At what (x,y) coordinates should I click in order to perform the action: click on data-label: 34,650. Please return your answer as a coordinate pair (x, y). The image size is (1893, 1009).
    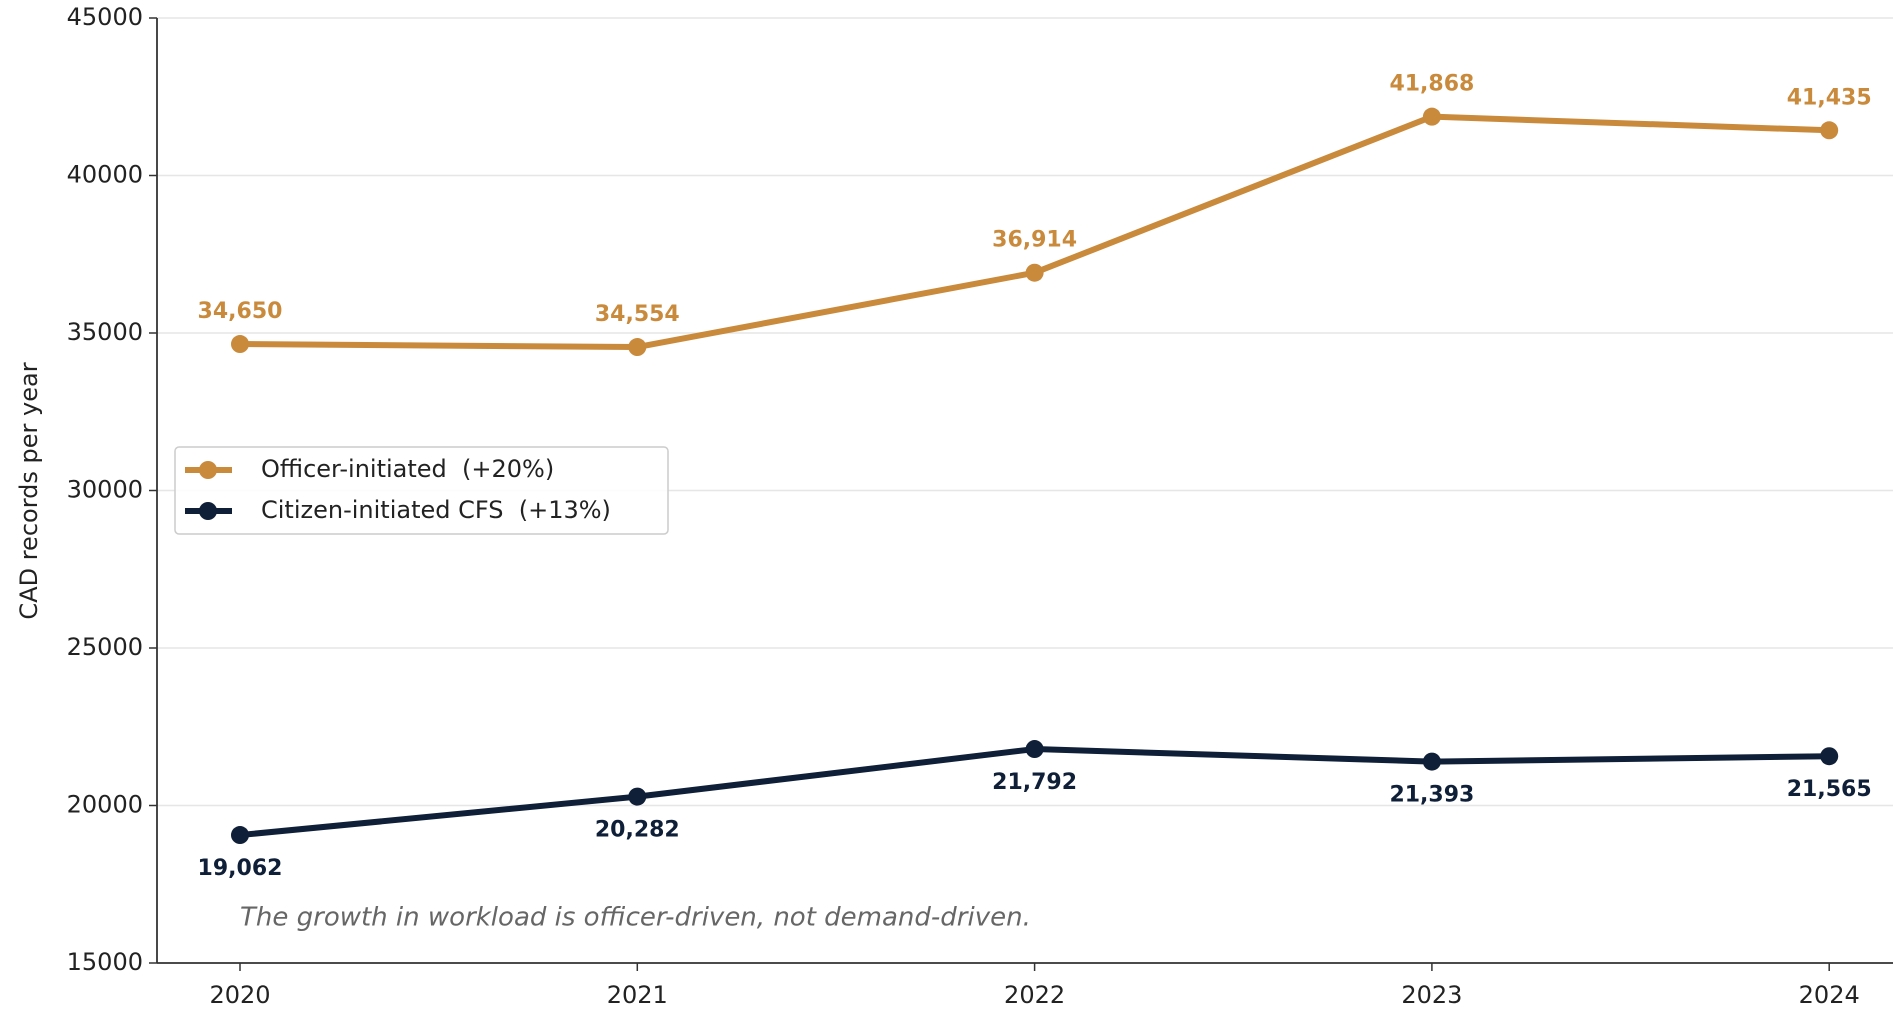
    Looking at the image, I should click on (240, 311).